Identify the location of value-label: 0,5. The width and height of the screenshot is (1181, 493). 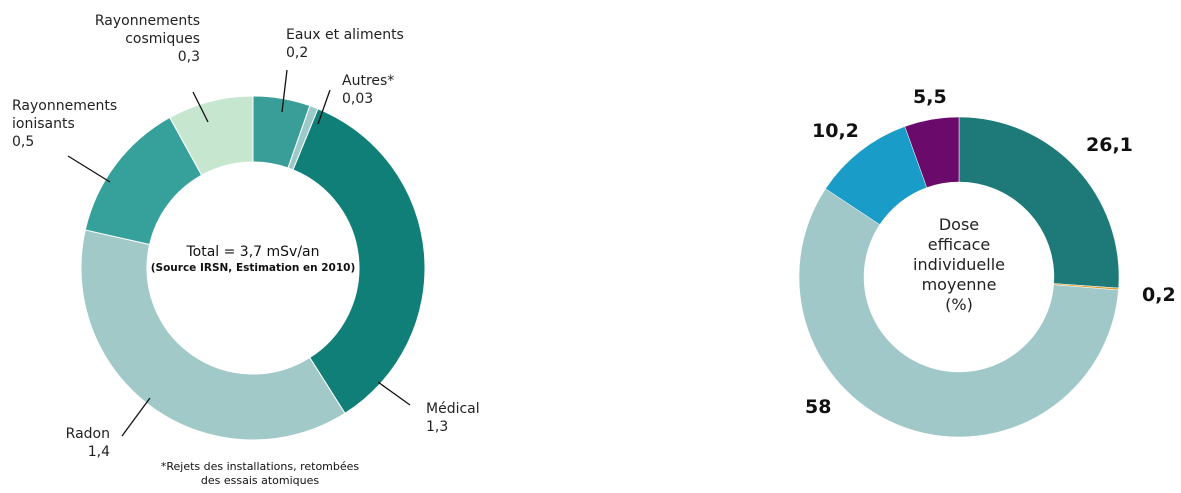
(23, 142).